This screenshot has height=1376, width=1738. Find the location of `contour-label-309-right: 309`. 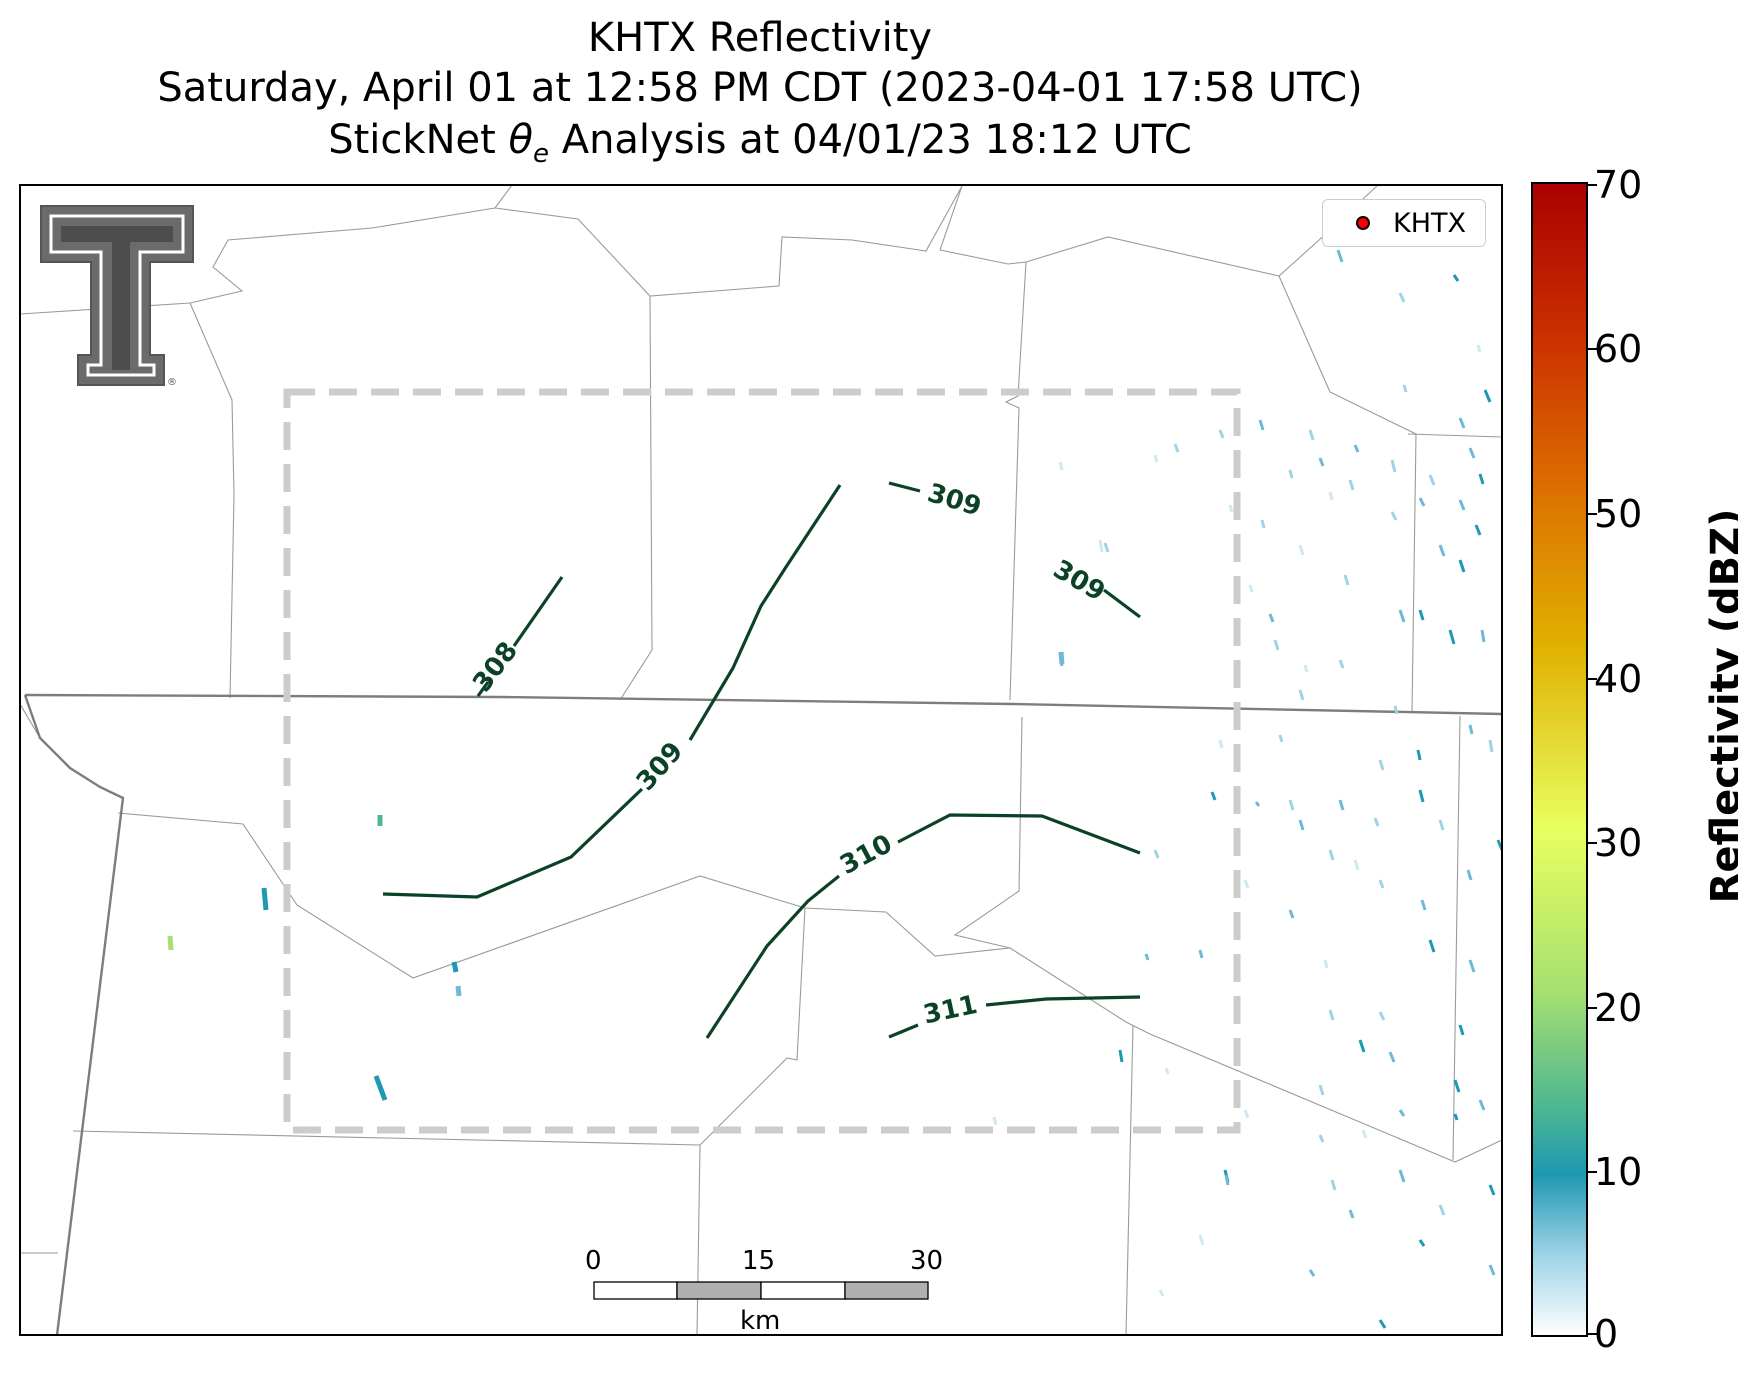

contour-label-309-right: 309 is located at coordinates (1079, 581).